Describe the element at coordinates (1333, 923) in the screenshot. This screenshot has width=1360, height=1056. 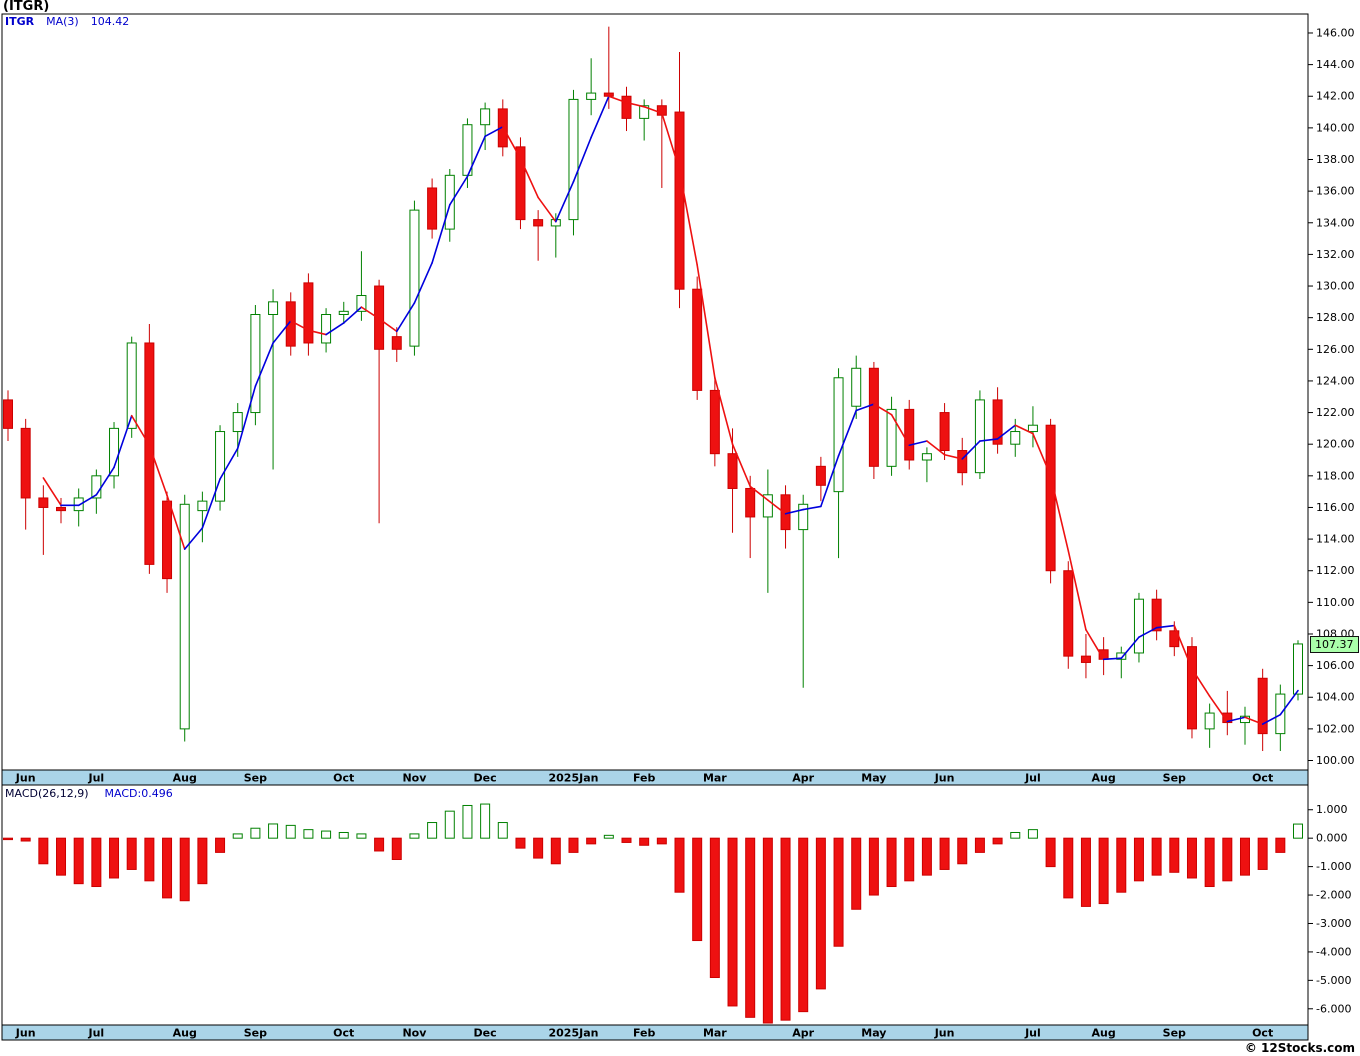
I see `macd-axis-label: -3.000` at that location.